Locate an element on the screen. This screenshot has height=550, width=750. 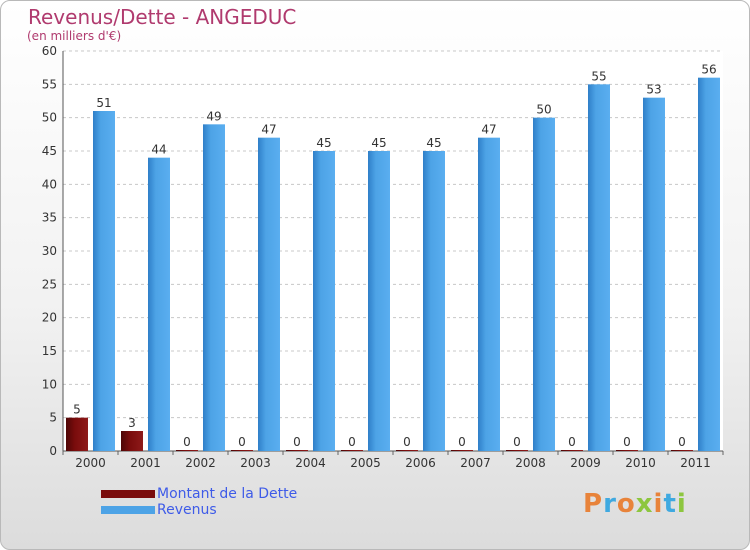
x-tick-label: 2009 is located at coordinates (585, 463).